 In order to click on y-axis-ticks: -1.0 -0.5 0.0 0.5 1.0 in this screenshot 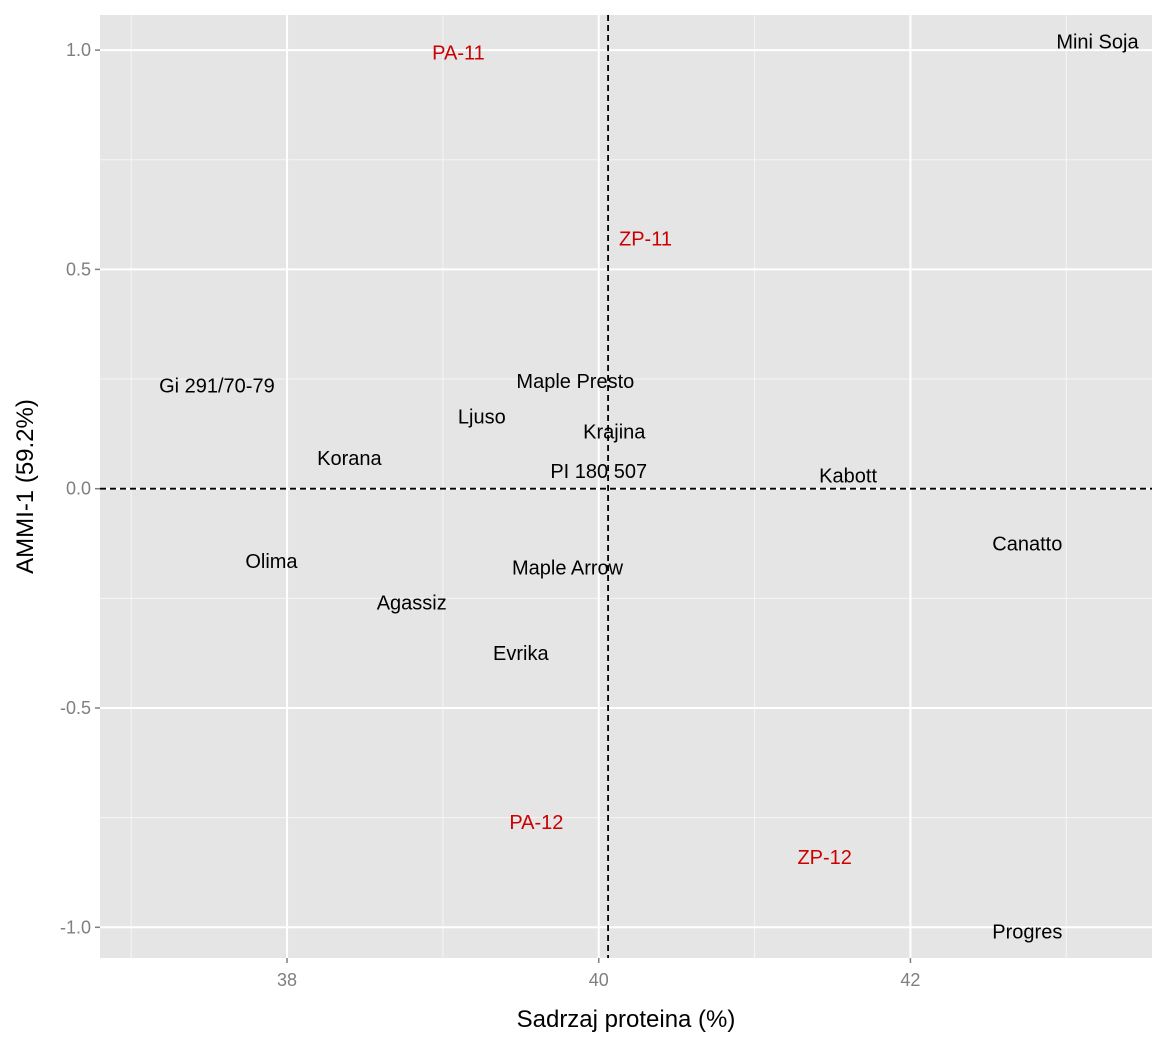, I will do `click(80, 488)`.